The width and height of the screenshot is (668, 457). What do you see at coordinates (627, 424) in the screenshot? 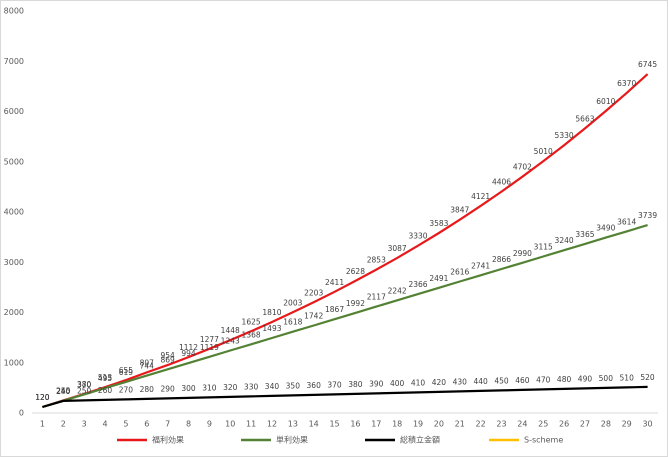
I see `x-tick-label: 29` at bounding box center [627, 424].